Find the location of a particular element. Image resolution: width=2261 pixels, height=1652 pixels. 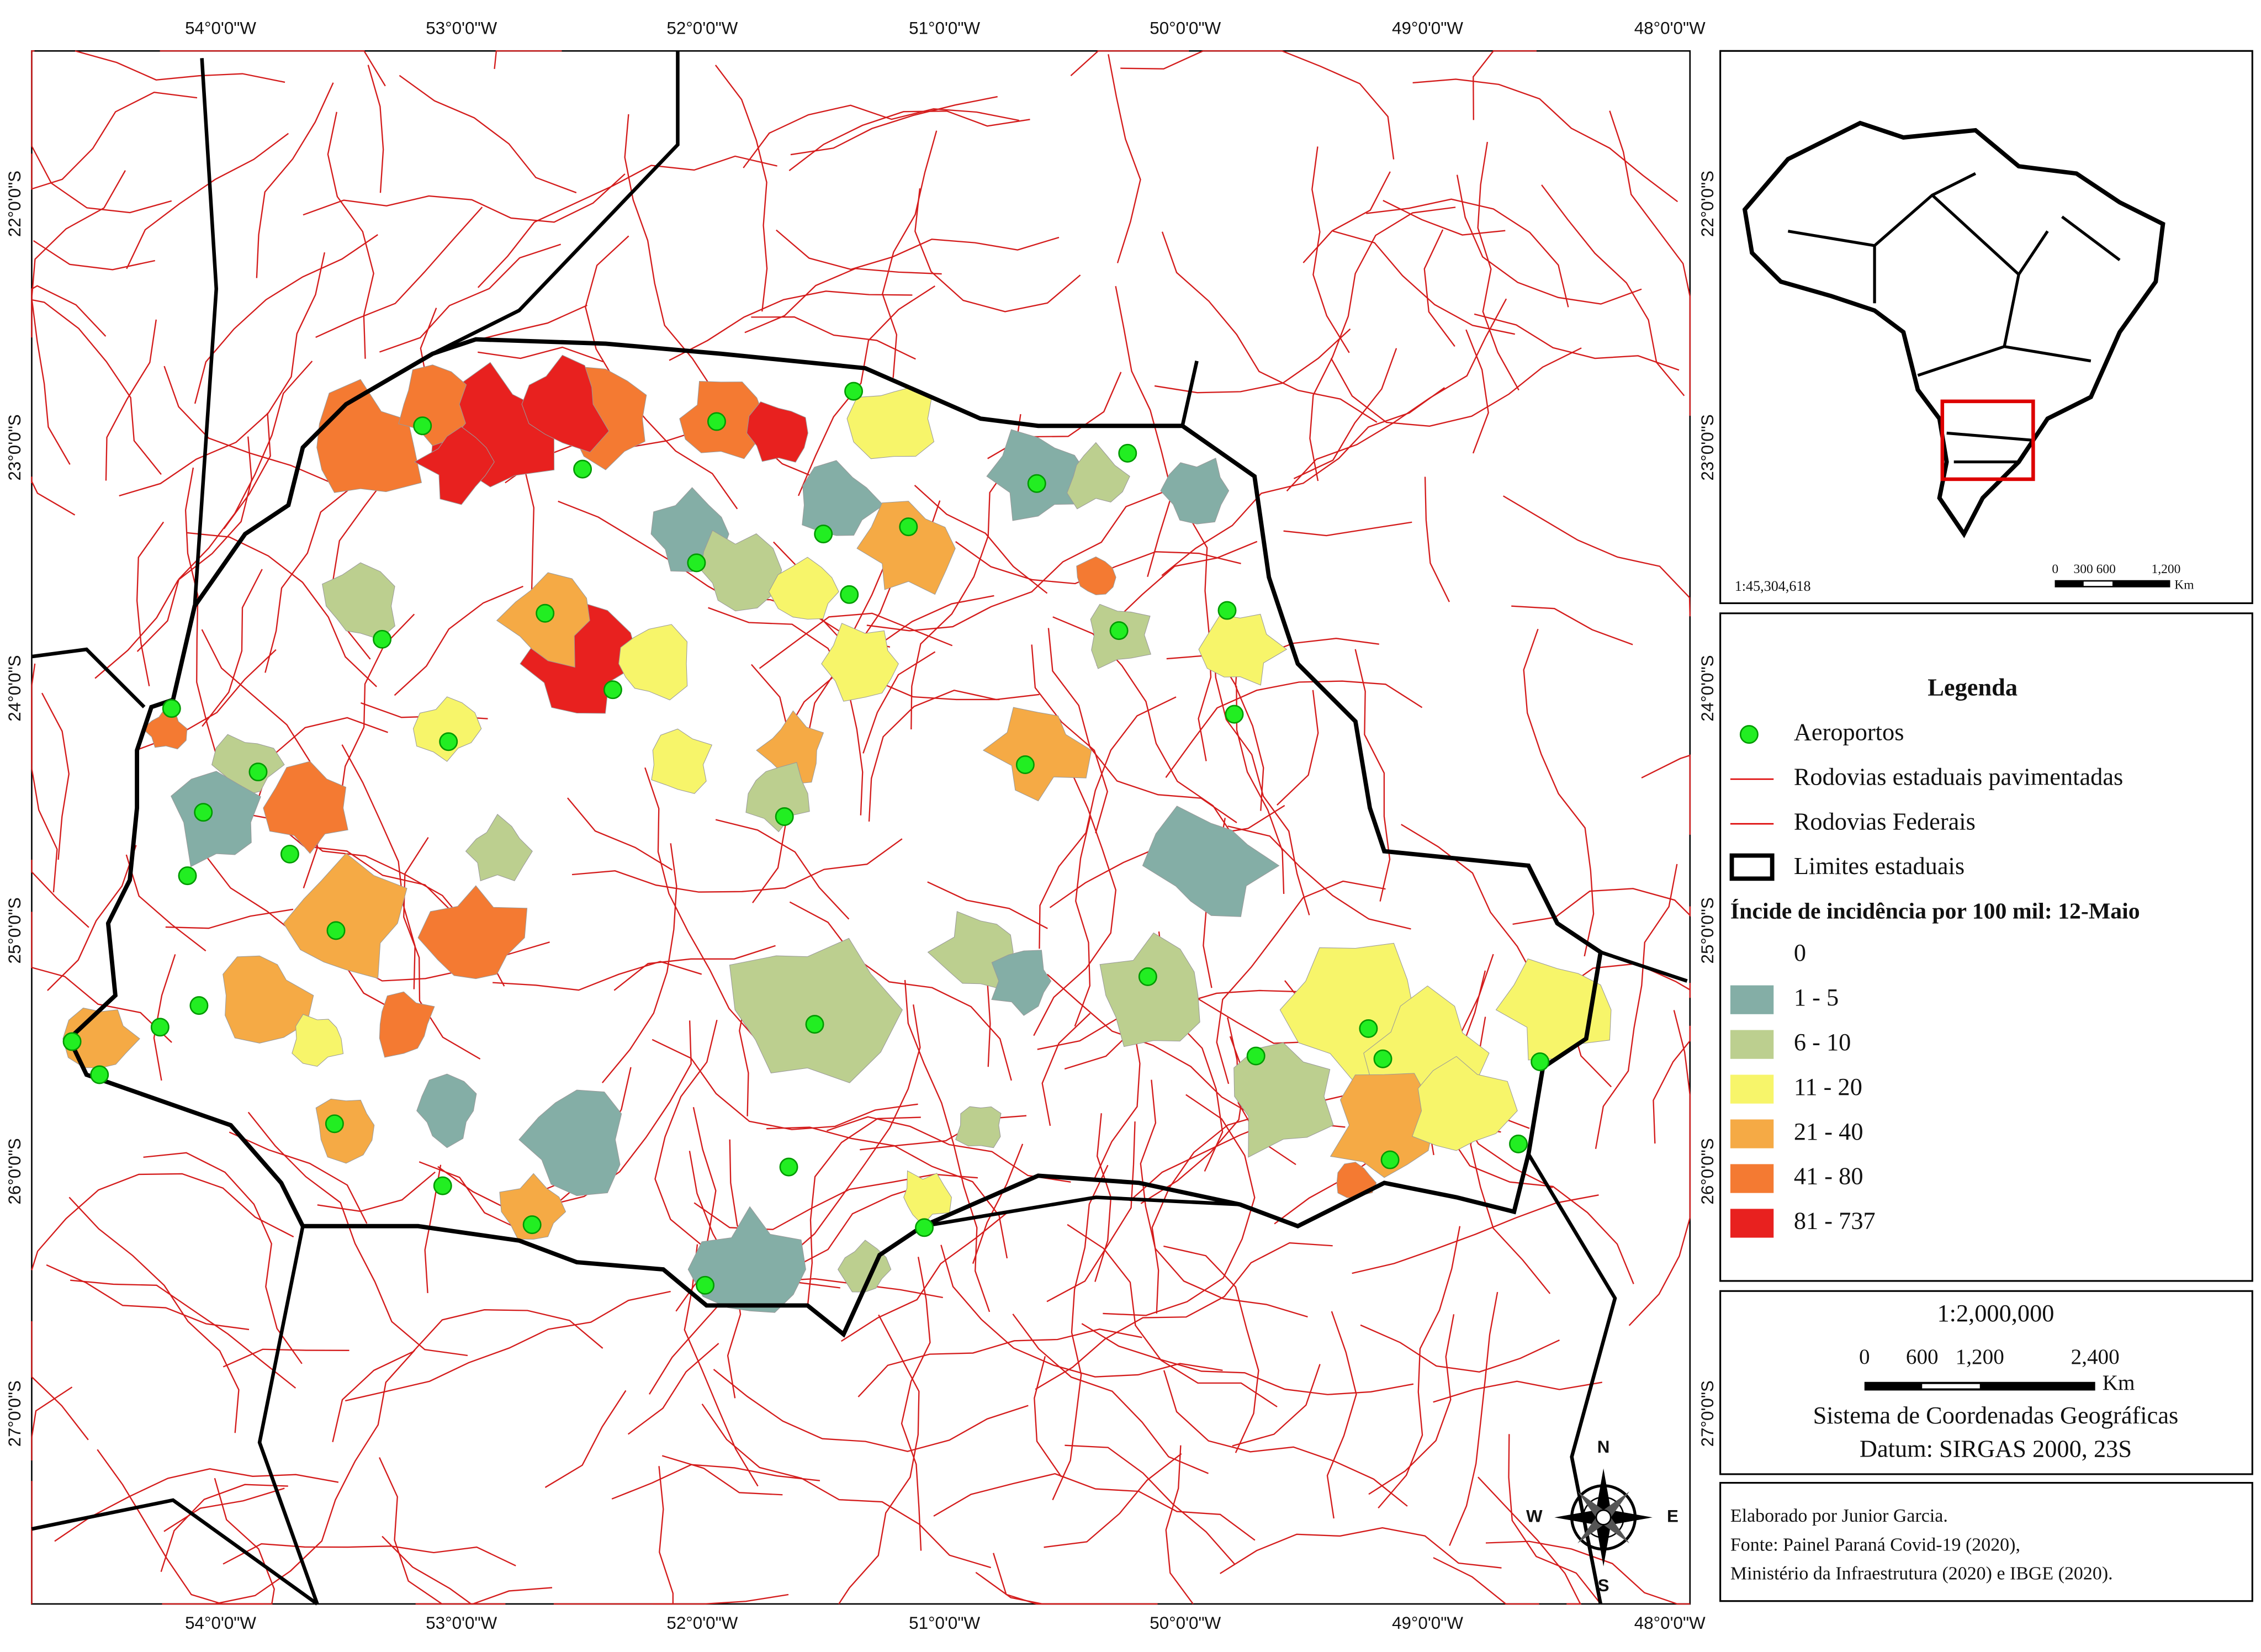

legend-class-label: 11 - 20 is located at coordinates (1828, 1086).